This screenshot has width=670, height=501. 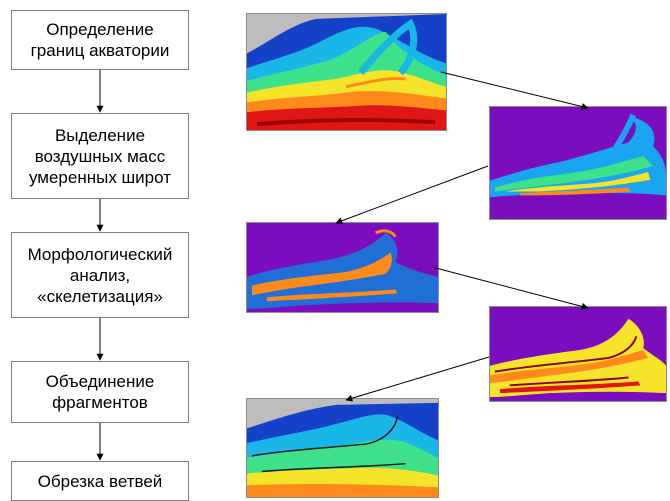 I want to click on step-label: Морфологический анализ, «скелетизация», so click(x=100, y=275).